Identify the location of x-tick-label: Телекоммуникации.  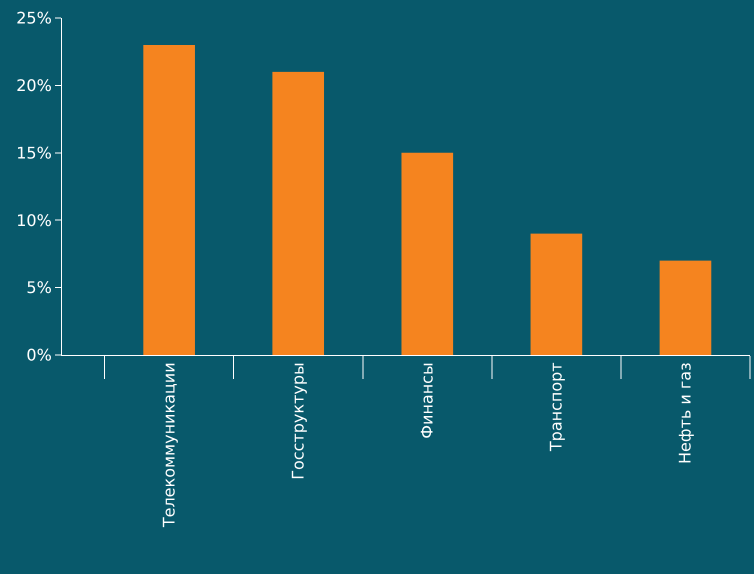
(168, 445).